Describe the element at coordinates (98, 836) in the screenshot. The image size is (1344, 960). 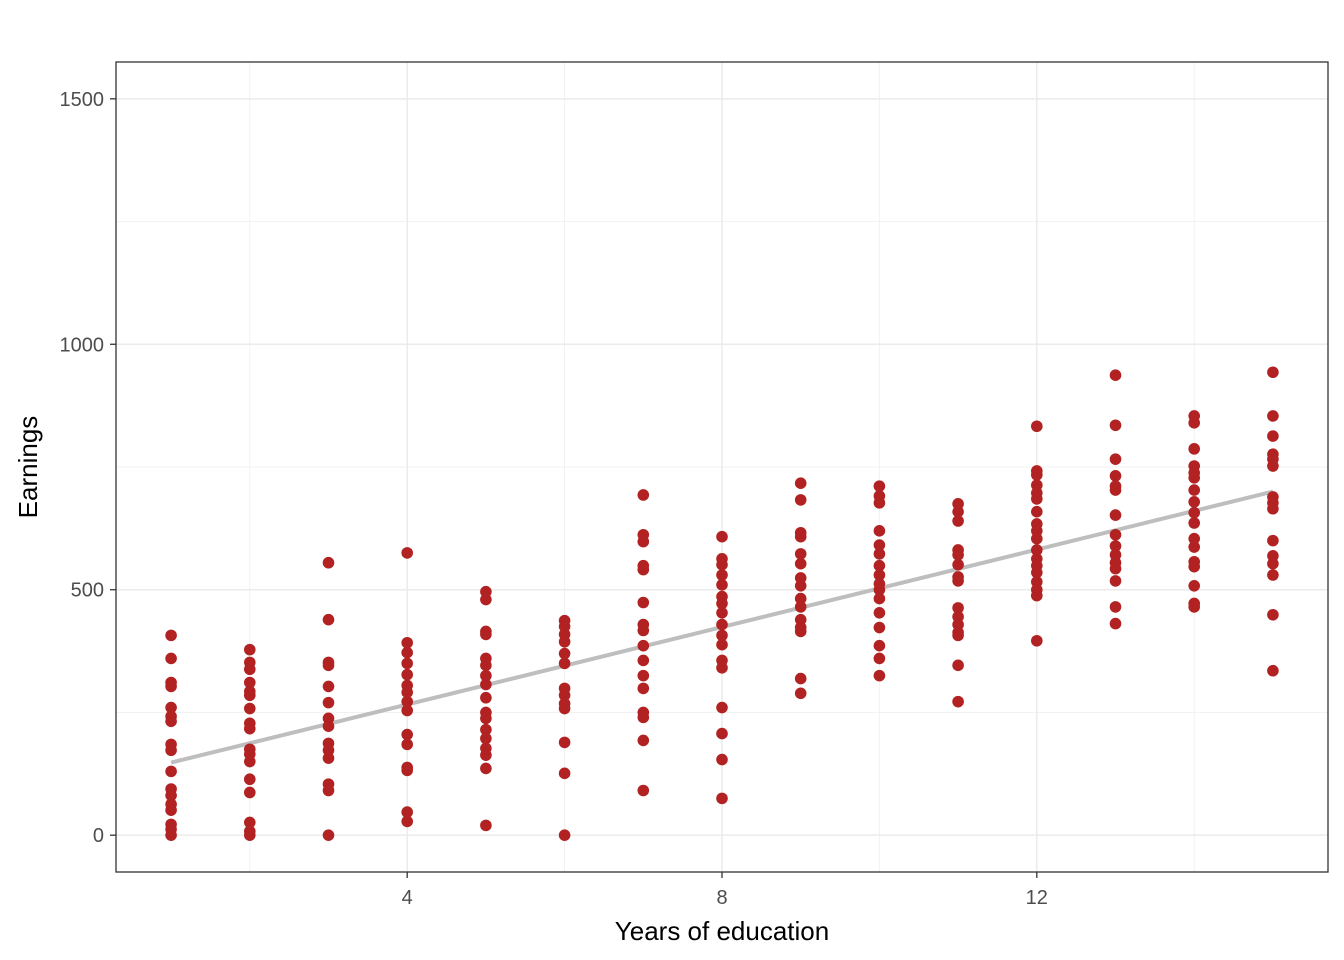
I see `y-tick-label: 0` at that location.